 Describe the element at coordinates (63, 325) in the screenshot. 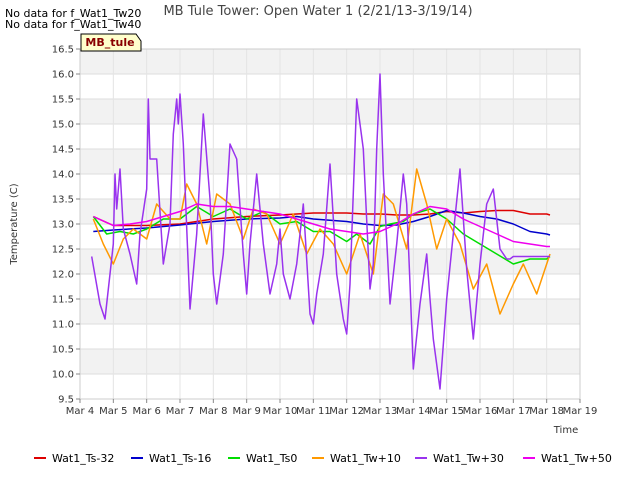

I see `y-tick-label: 11.0` at that location.